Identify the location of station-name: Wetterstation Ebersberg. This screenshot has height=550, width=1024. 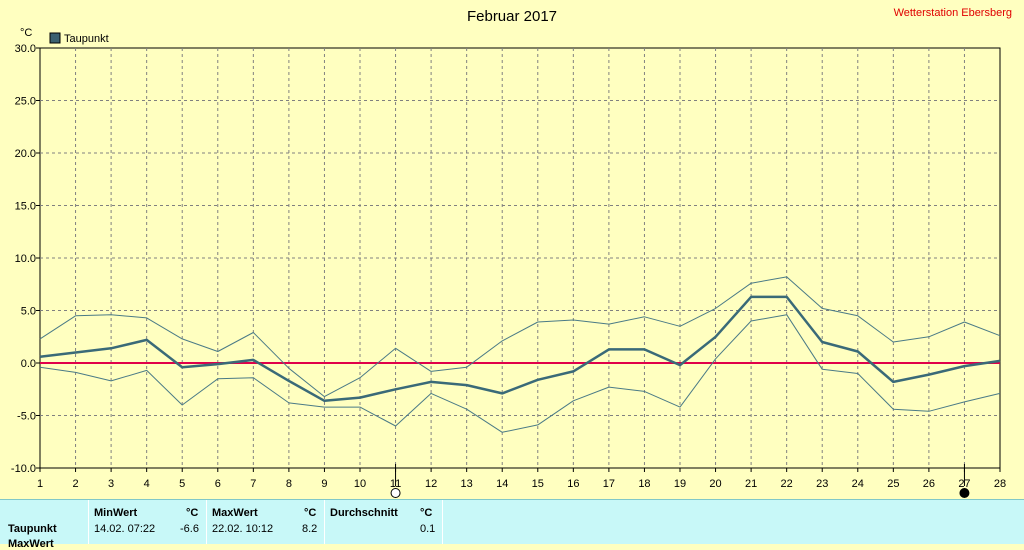
(953, 13).